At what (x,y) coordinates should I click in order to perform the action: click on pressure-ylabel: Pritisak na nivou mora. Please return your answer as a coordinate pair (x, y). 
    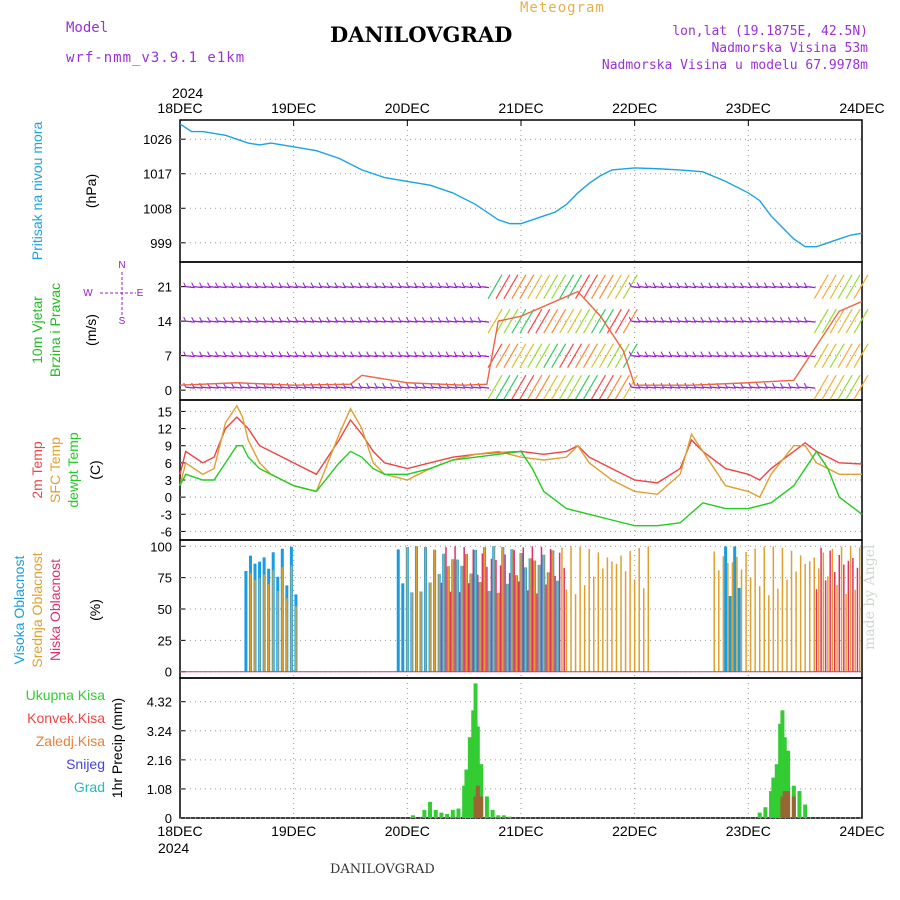
    Looking at the image, I should click on (37, 191).